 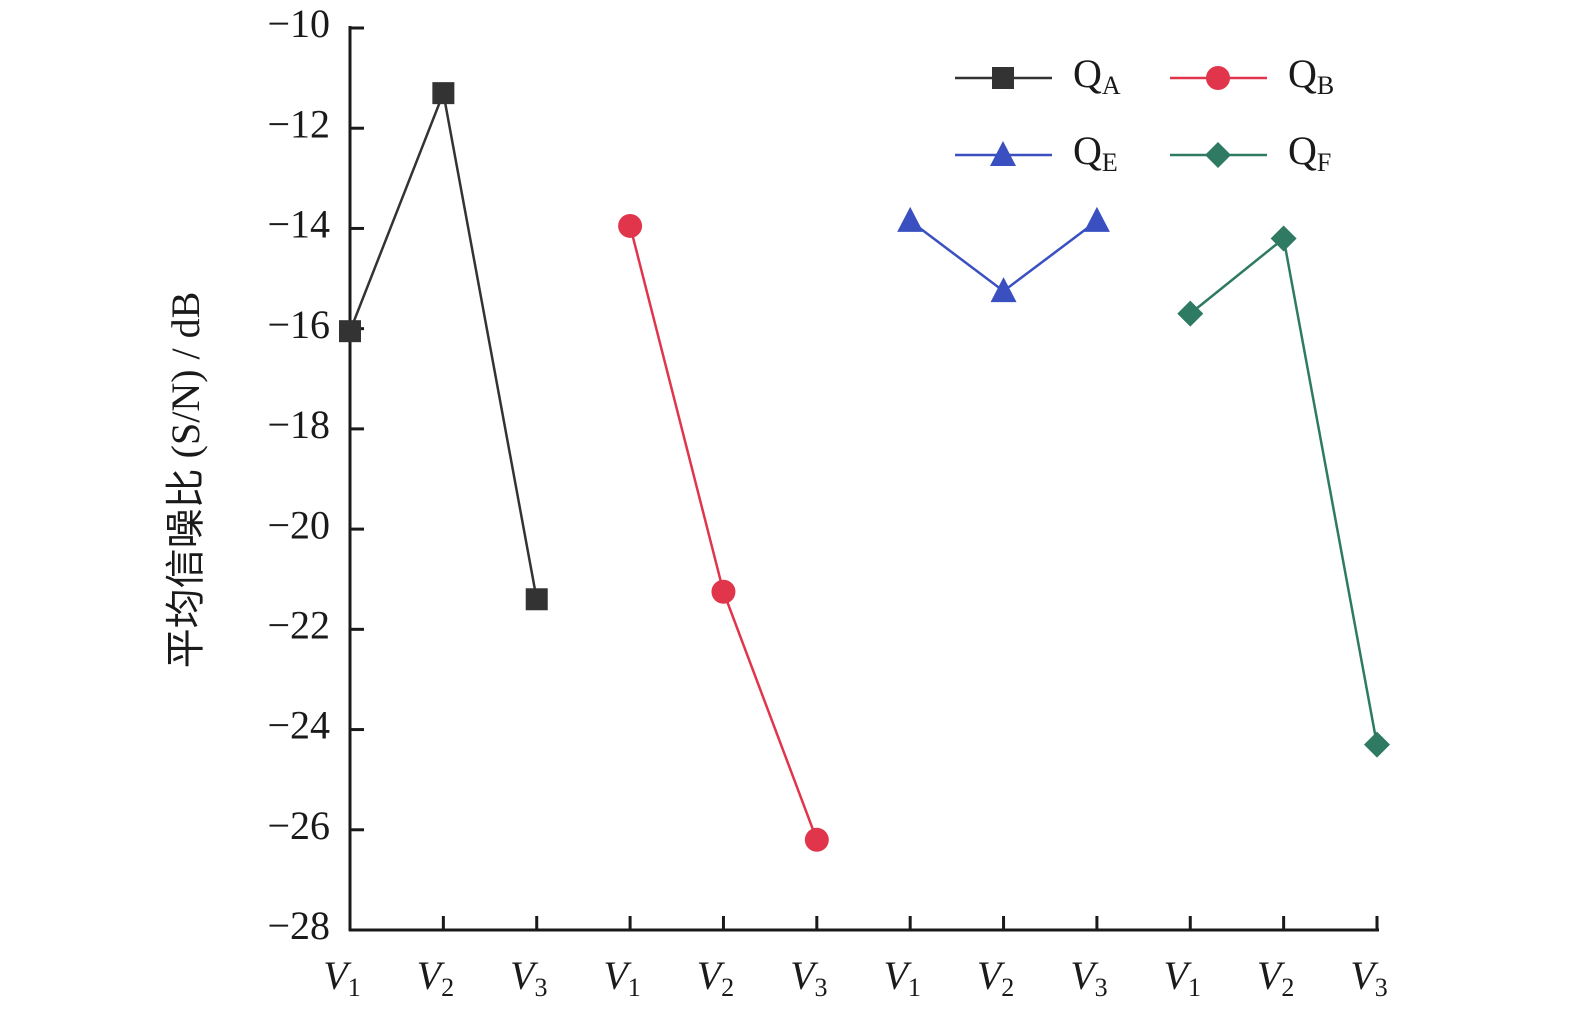 What do you see at coordinates (298, 825) in the screenshot?
I see `y-tick-label: −26` at bounding box center [298, 825].